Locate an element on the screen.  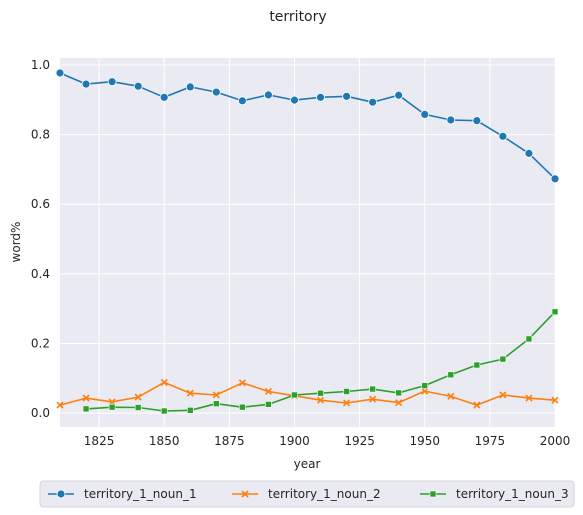
x-tick-label: 1975 is located at coordinates (490, 441).